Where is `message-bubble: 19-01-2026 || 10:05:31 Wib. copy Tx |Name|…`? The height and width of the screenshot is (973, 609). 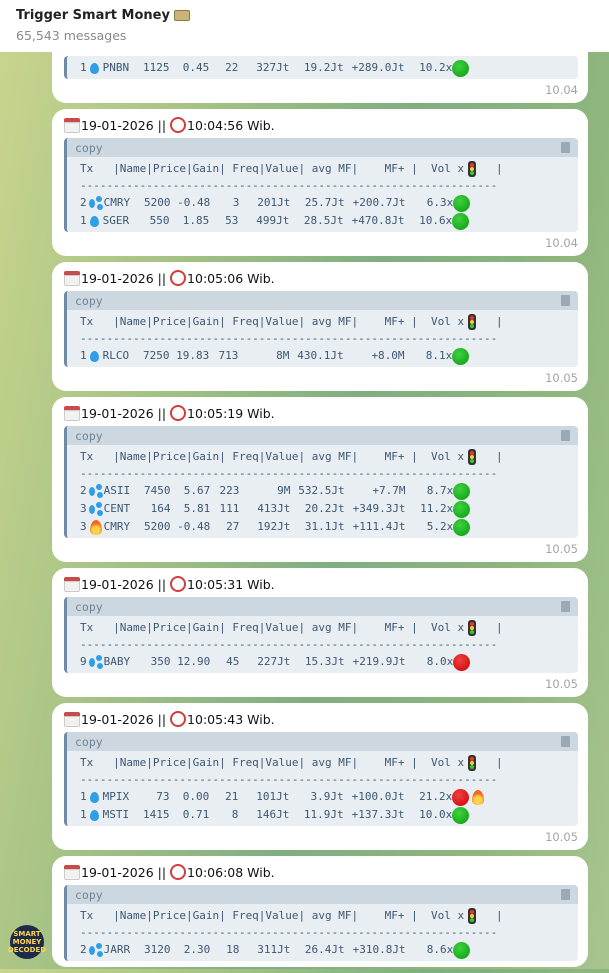
message-bubble: 19-01-2026 || 10:05:31 Wib. copy Tx |Name|… is located at coordinates (320, 632).